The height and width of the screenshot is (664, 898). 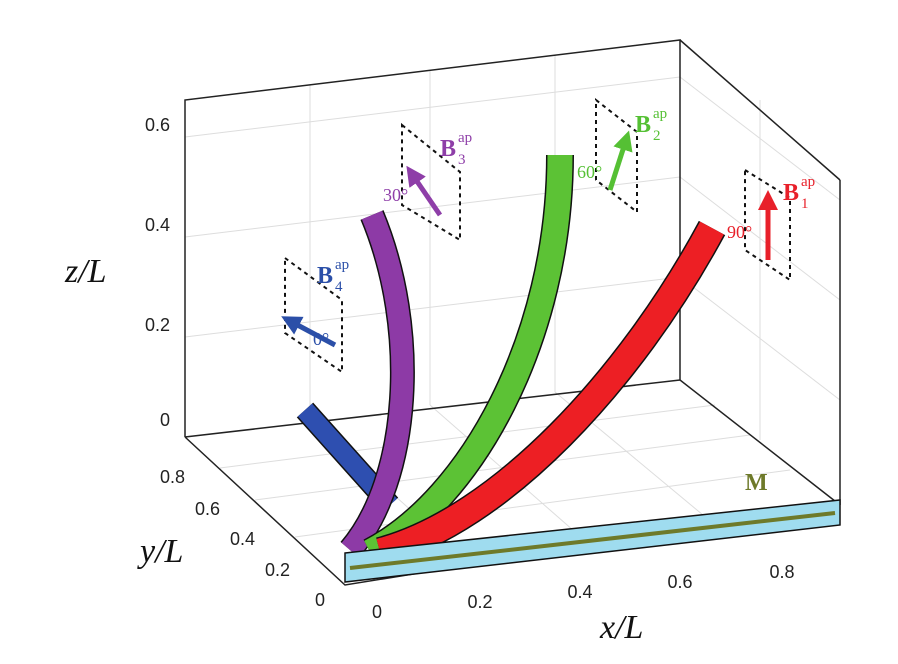 I want to click on field-sub: 2, so click(x=657, y=136).